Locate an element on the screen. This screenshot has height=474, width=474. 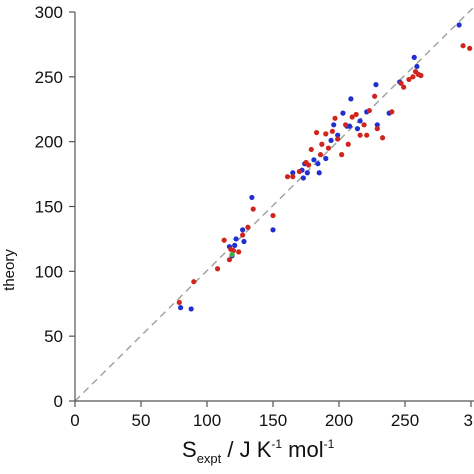
y-tick-label: 150 is located at coordinates (49, 207).